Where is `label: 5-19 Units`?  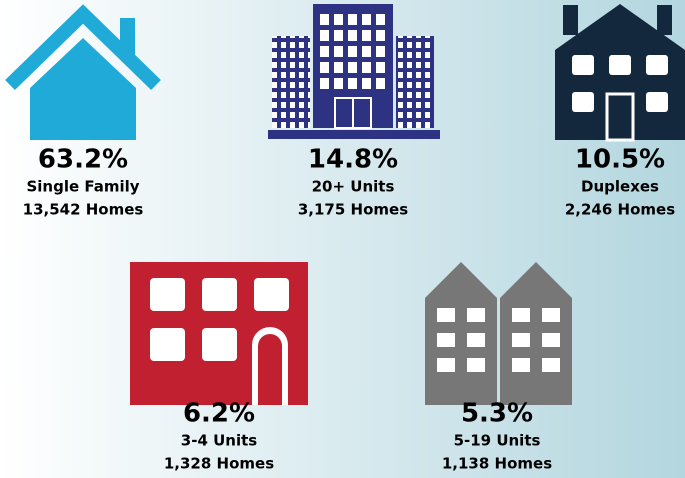
label: 5-19 Units is located at coordinates (497, 441).